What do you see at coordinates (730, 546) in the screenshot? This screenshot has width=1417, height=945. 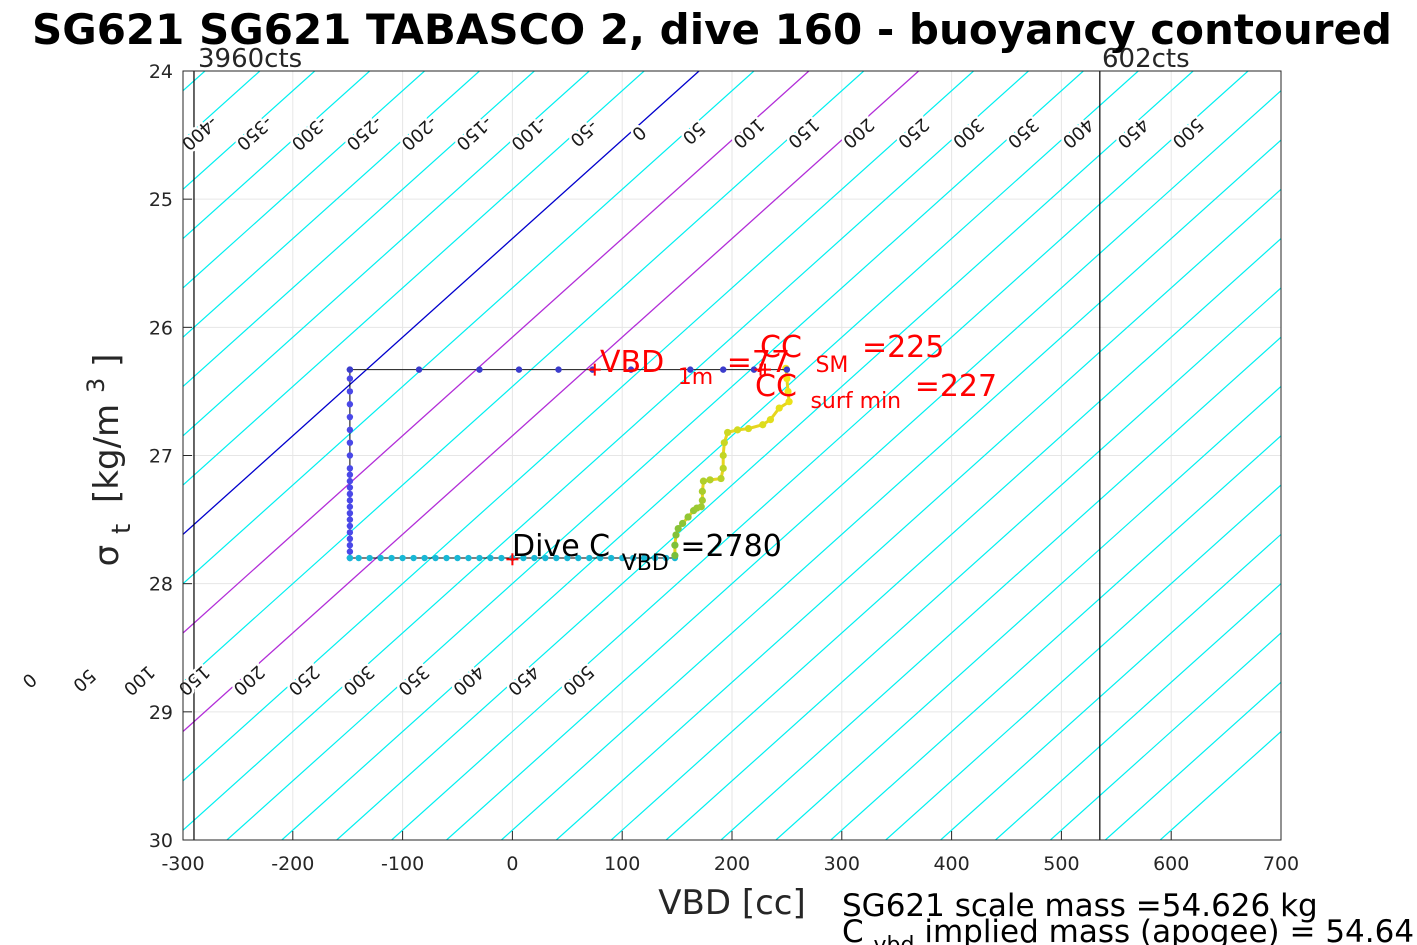 I see `dive-cvbd-value: =2780` at bounding box center [730, 546].